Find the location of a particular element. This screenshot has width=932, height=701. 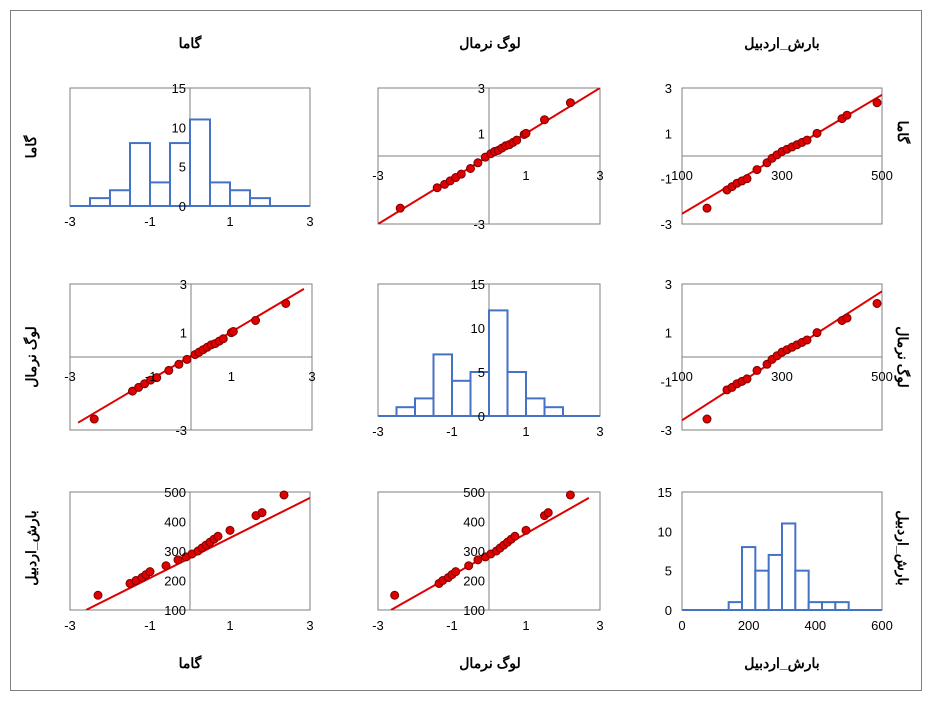

row-label-precip-left: بارش_اردبیل is located at coordinates (31, 547).